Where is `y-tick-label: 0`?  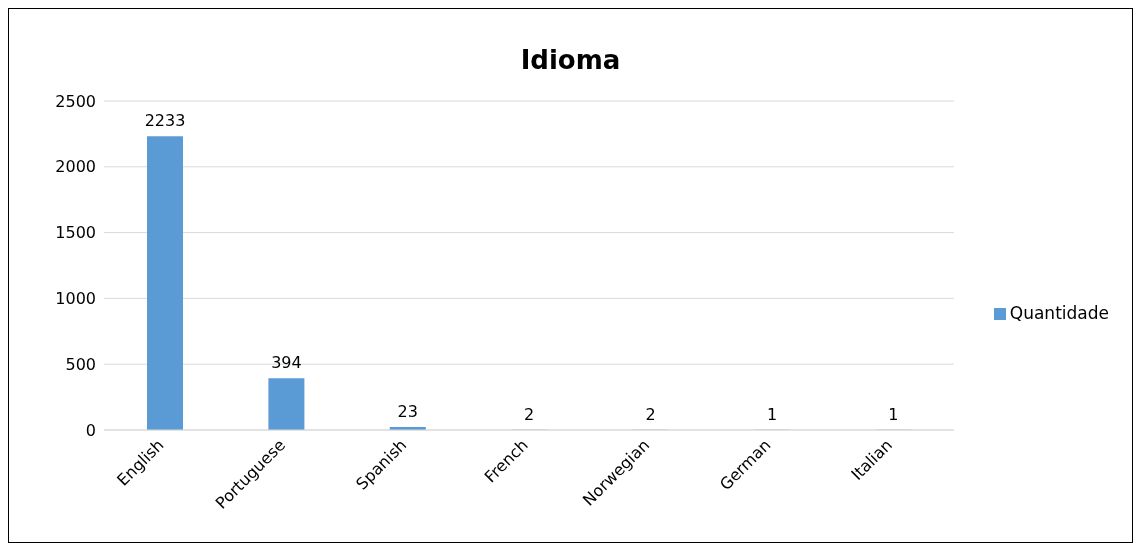
y-tick-label: 0 is located at coordinates (90, 430).